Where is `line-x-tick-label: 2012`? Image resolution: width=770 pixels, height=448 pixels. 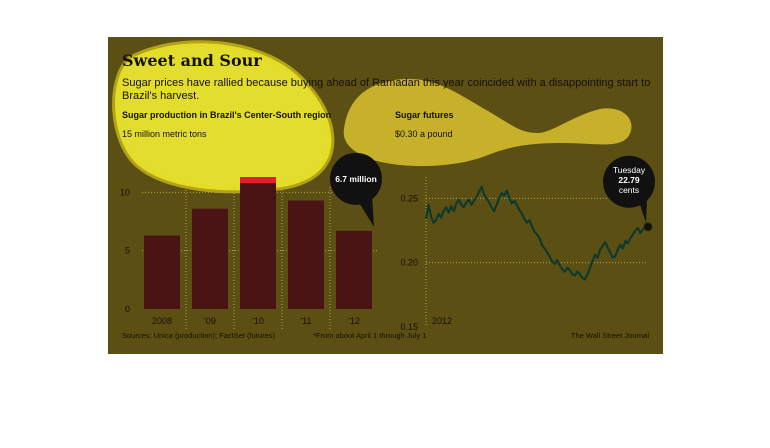 line-x-tick-label: 2012 is located at coordinates (442, 321).